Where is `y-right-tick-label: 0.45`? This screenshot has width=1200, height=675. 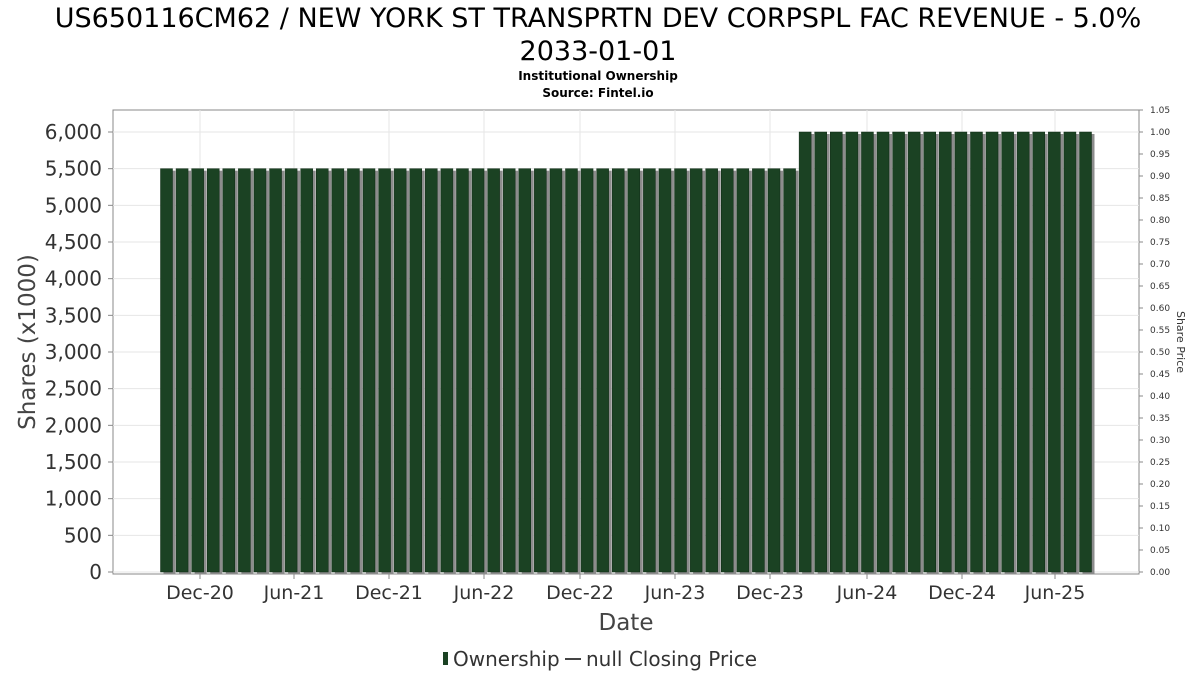
y-right-tick-label: 0.45 is located at coordinates (1160, 375).